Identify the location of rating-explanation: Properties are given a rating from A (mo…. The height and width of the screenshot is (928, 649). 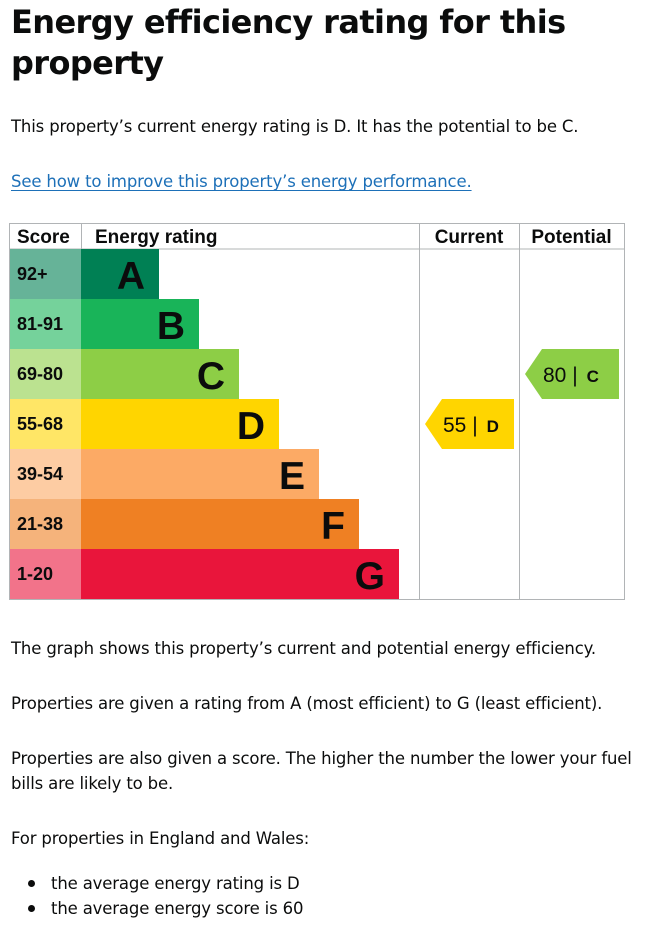
(307, 703).